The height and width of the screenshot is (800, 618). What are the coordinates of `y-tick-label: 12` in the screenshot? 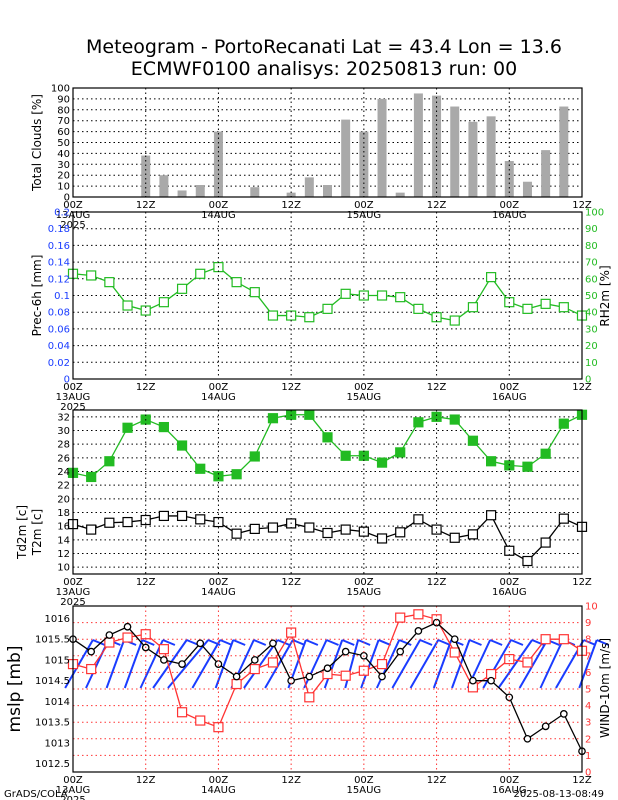 It's located at (63, 554).